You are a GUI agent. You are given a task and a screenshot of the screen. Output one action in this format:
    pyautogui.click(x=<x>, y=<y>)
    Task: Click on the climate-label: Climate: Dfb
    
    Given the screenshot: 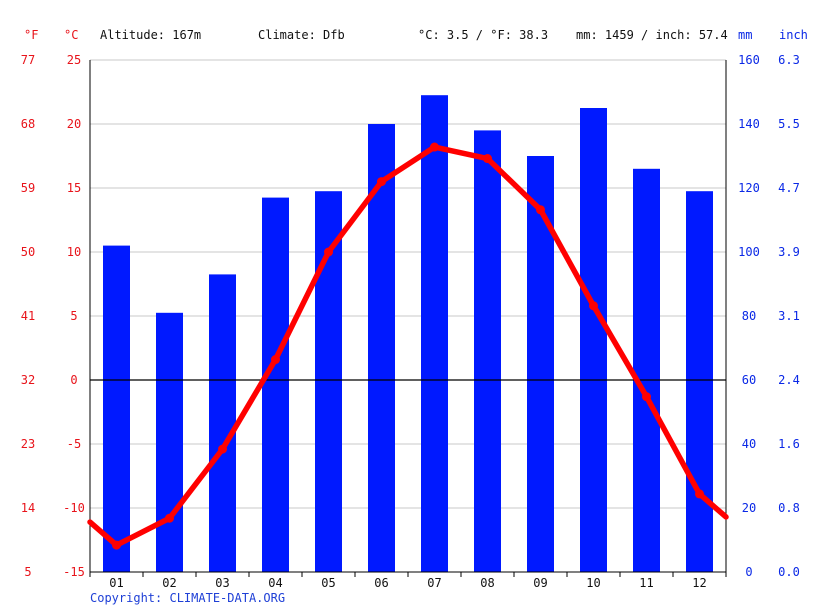 What is the action you would take?
    pyautogui.click(x=301, y=35)
    